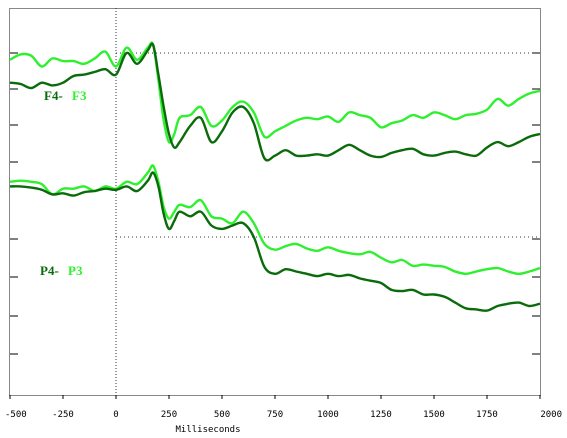 The height and width of the screenshot is (438, 567). I want to click on x-tick-label: 1250, so click(381, 415).